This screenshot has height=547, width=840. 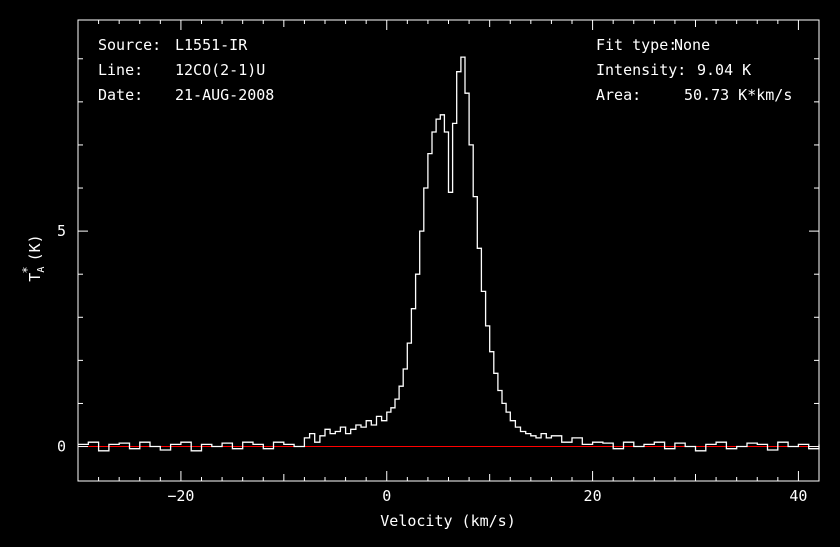 I want to click on y-axis-label-unit: (K), so click(x=35, y=247).